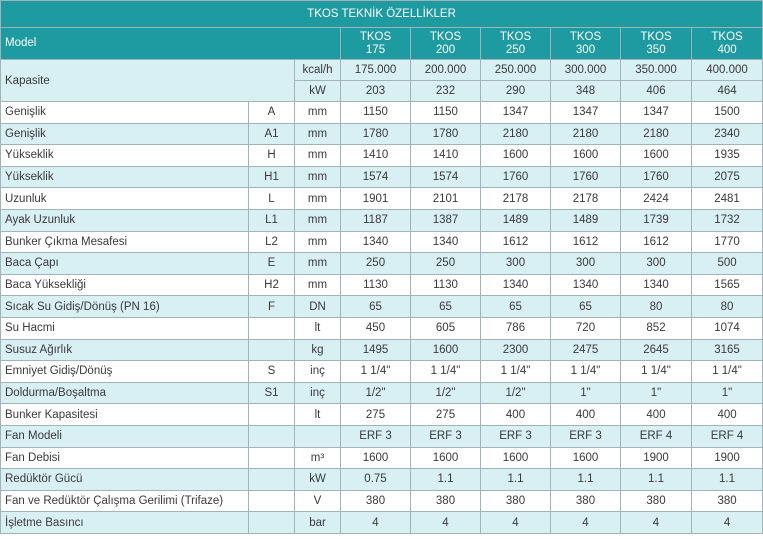 The image size is (763, 542). Describe the element at coordinates (375, 328) in the screenshot. I see `spec-value: 450` at that location.